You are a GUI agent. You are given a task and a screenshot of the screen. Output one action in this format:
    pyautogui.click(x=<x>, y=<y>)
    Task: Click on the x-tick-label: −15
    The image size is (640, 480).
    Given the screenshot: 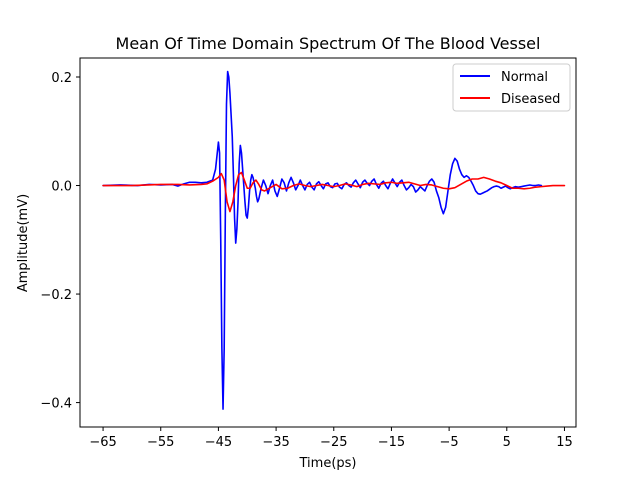 What is the action you would take?
    pyautogui.click(x=391, y=442)
    